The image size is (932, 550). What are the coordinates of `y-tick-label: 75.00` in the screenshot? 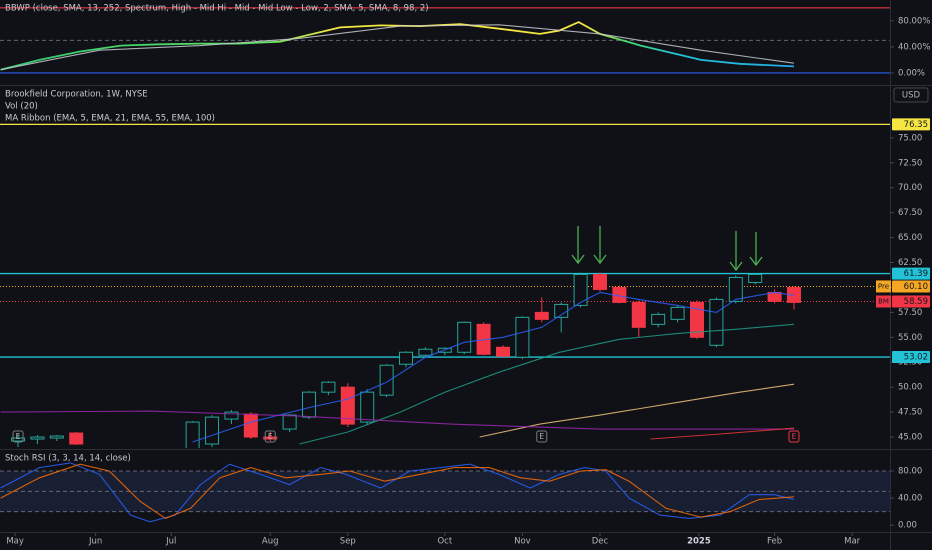 It's located at (910, 138).